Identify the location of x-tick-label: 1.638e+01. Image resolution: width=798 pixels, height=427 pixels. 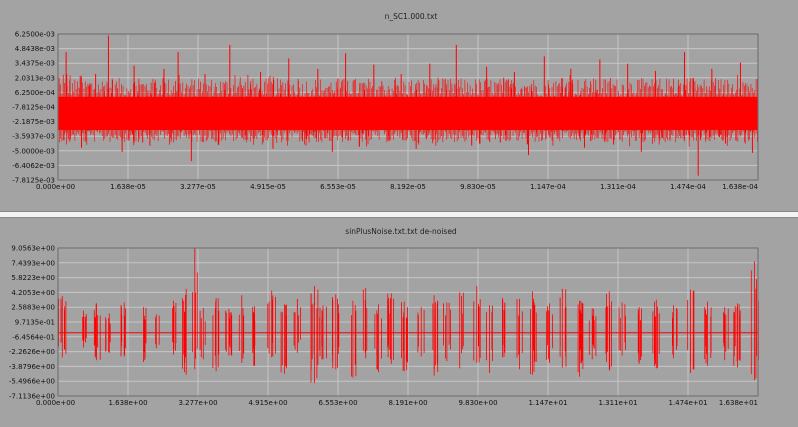
(738, 403).